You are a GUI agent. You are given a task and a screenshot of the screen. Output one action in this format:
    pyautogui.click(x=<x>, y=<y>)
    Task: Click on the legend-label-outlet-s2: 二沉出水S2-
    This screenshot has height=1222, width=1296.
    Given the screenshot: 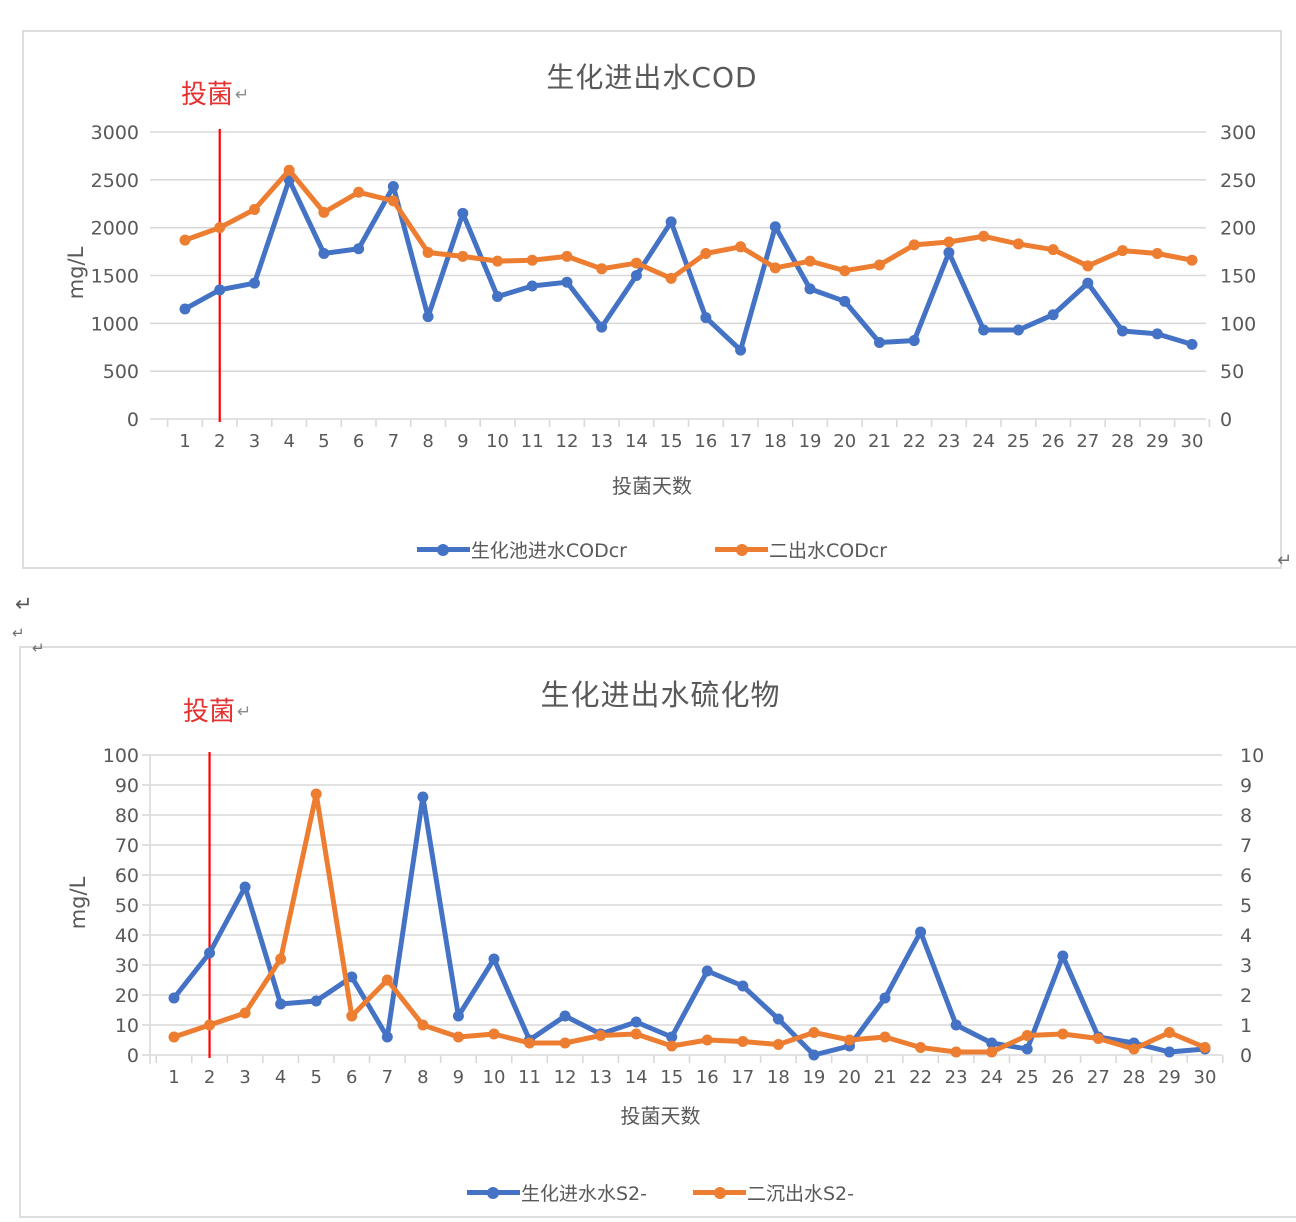 What is the action you would take?
    pyautogui.click(x=801, y=1194)
    